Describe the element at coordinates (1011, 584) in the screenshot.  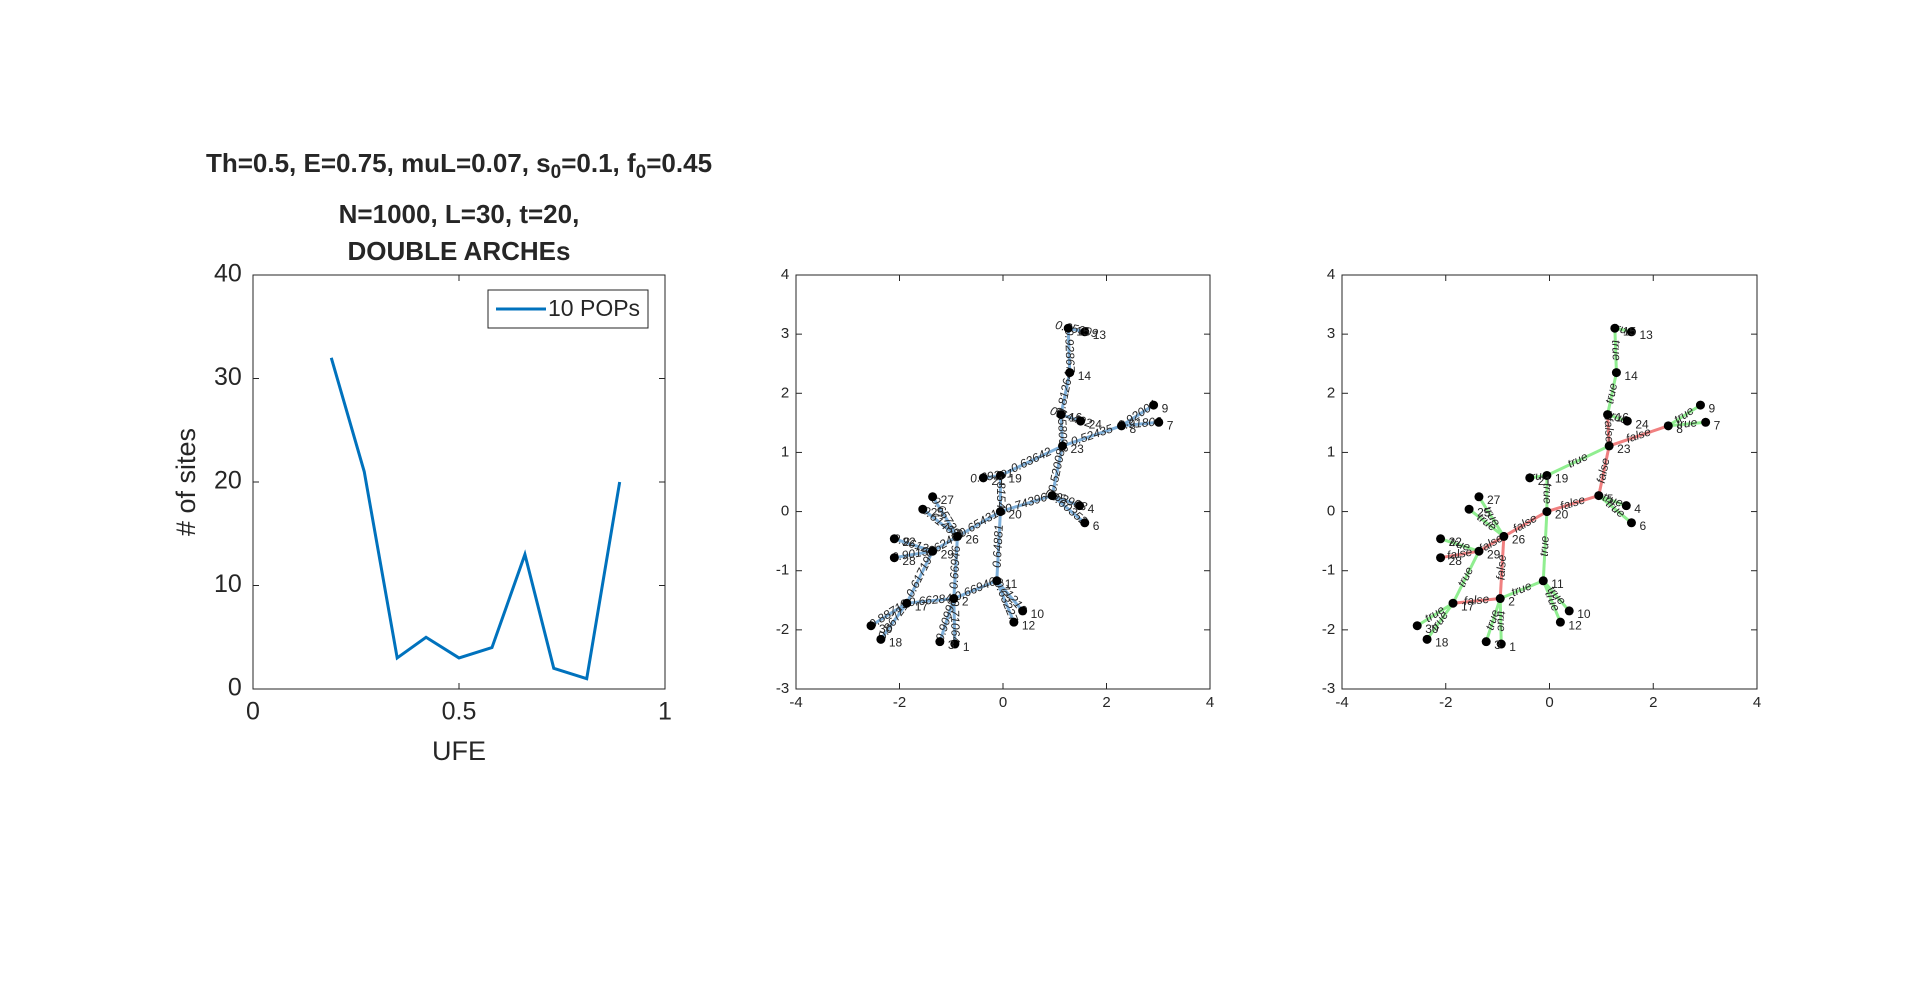
I see `node-label: 11` at that location.